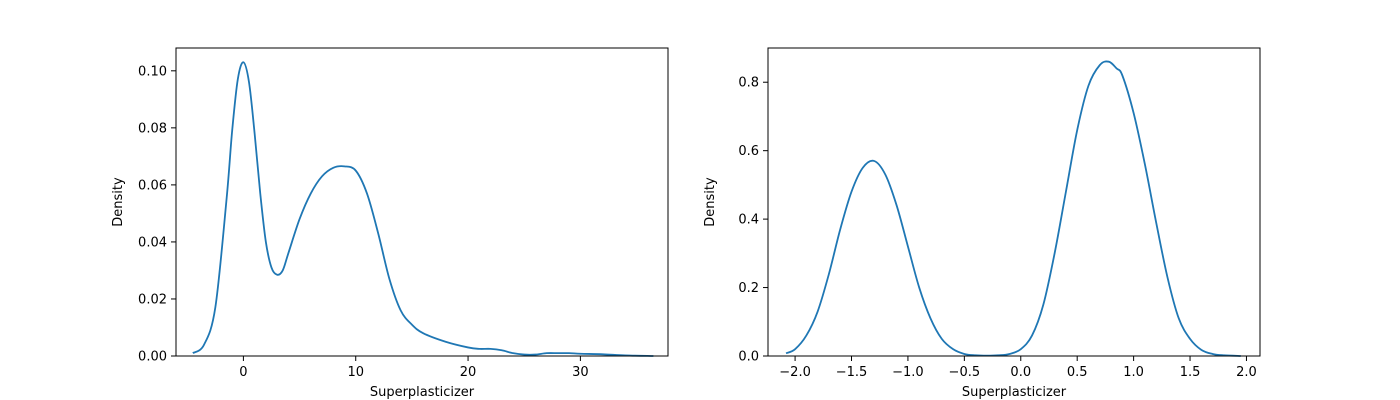 The image size is (1400, 400). Describe the element at coordinates (1020, 372) in the screenshot. I see `right-x-tick-label: 0.0` at that location.